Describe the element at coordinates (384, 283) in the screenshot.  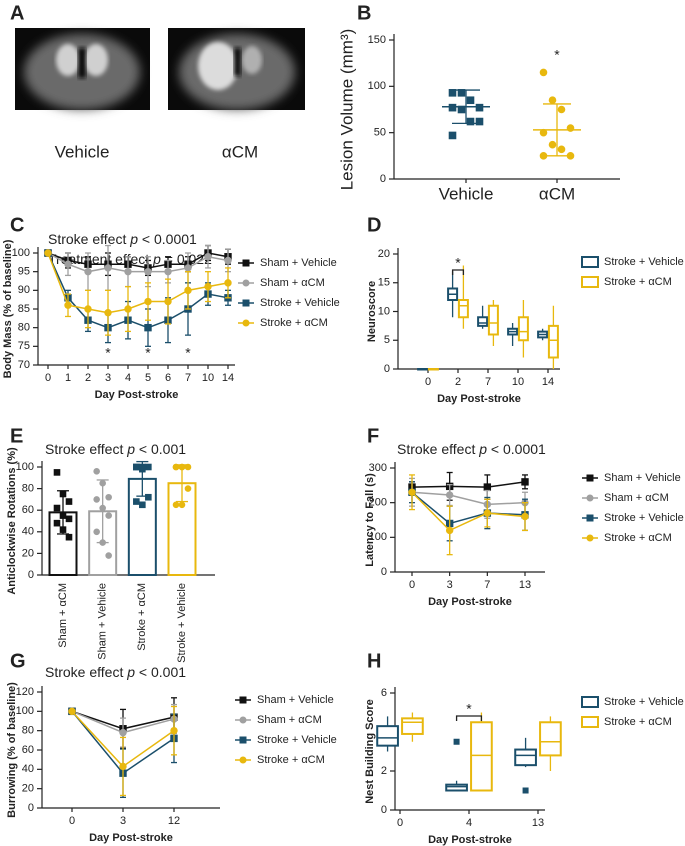
I see `y-tick-label: 15` at that location.